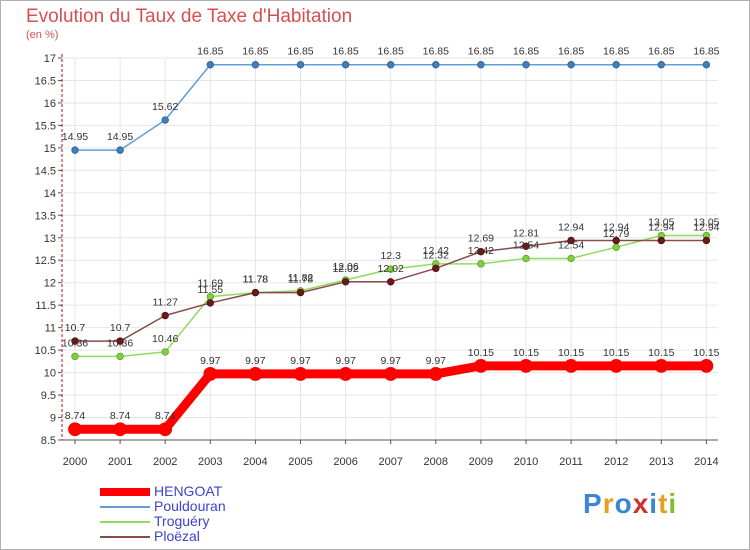 Image resolution: width=750 pixels, height=550 pixels. What do you see at coordinates (48, 396) in the screenshot?
I see `y-tick-label: 9.5` at bounding box center [48, 396].